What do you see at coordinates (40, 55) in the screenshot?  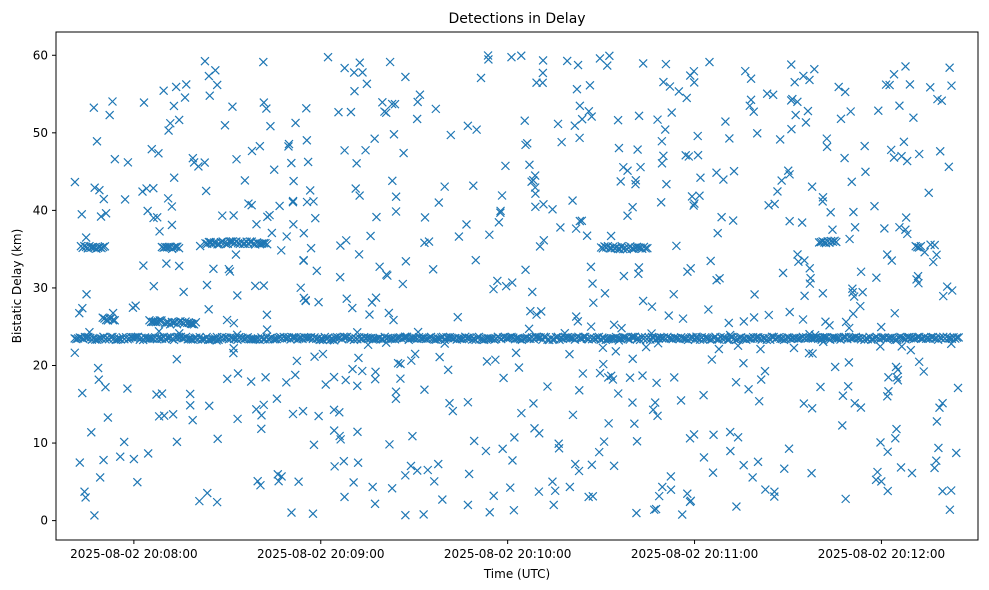 I see `y-tick-label: 60` at bounding box center [40, 55].